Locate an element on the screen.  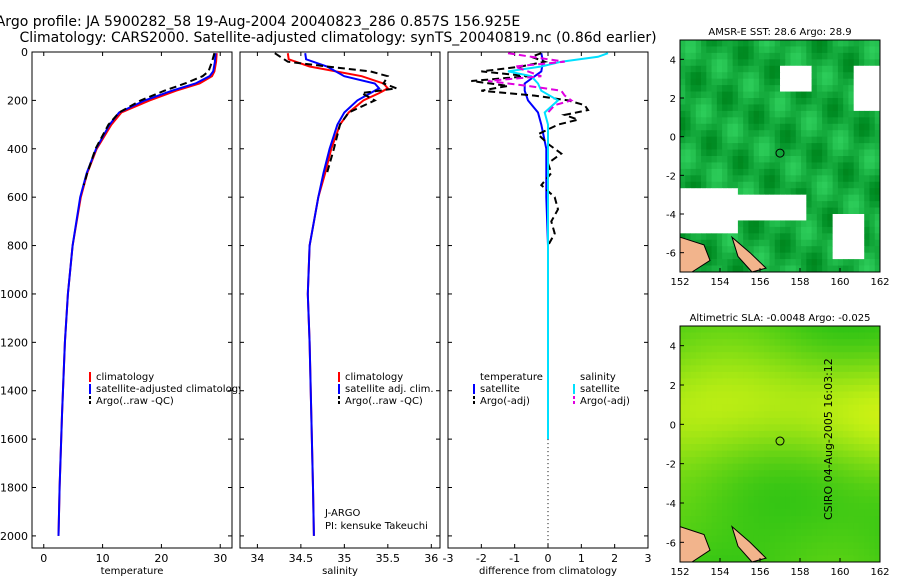
salinity-xlabel: salinity is located at coordinates (340, 571).